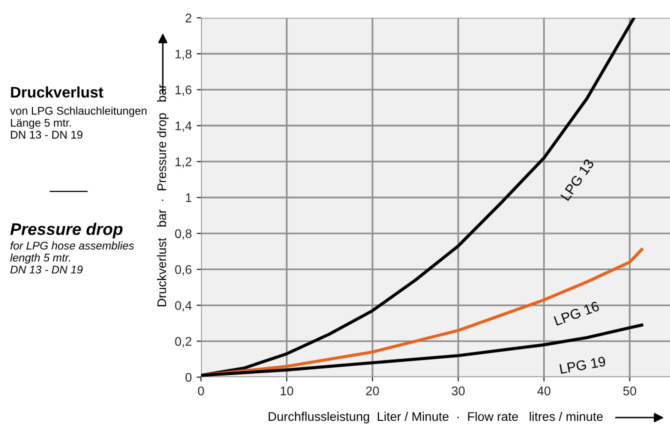 The image size is (670, 435). What do you see at coordinates (183, 306) in the screenshot?
I see `y-tick-label: 0,4` at bounding box center [183, 306].